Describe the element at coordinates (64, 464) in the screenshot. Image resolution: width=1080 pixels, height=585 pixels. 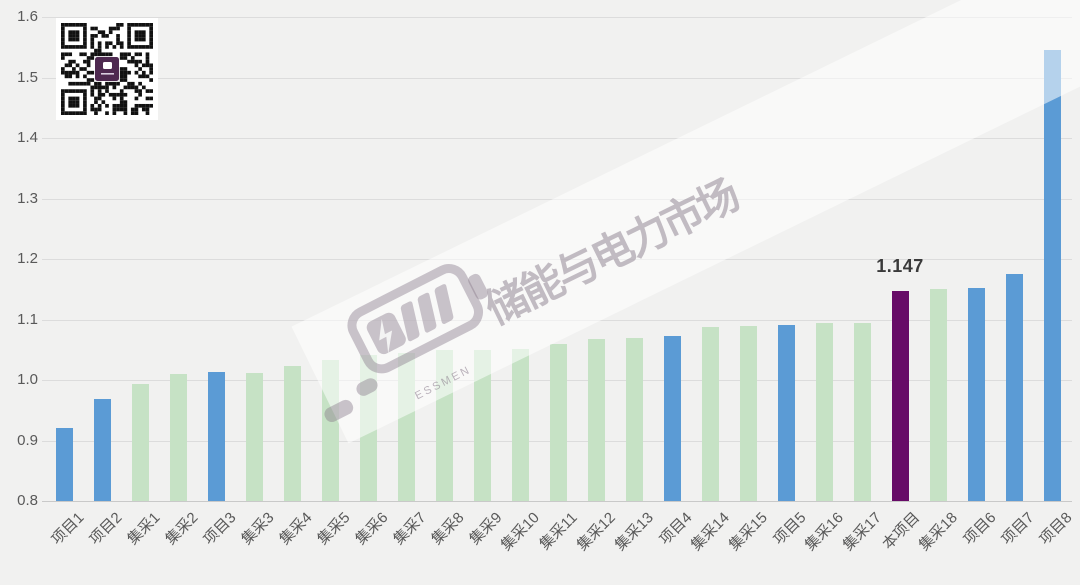
I see `bar-项目1` at that location.